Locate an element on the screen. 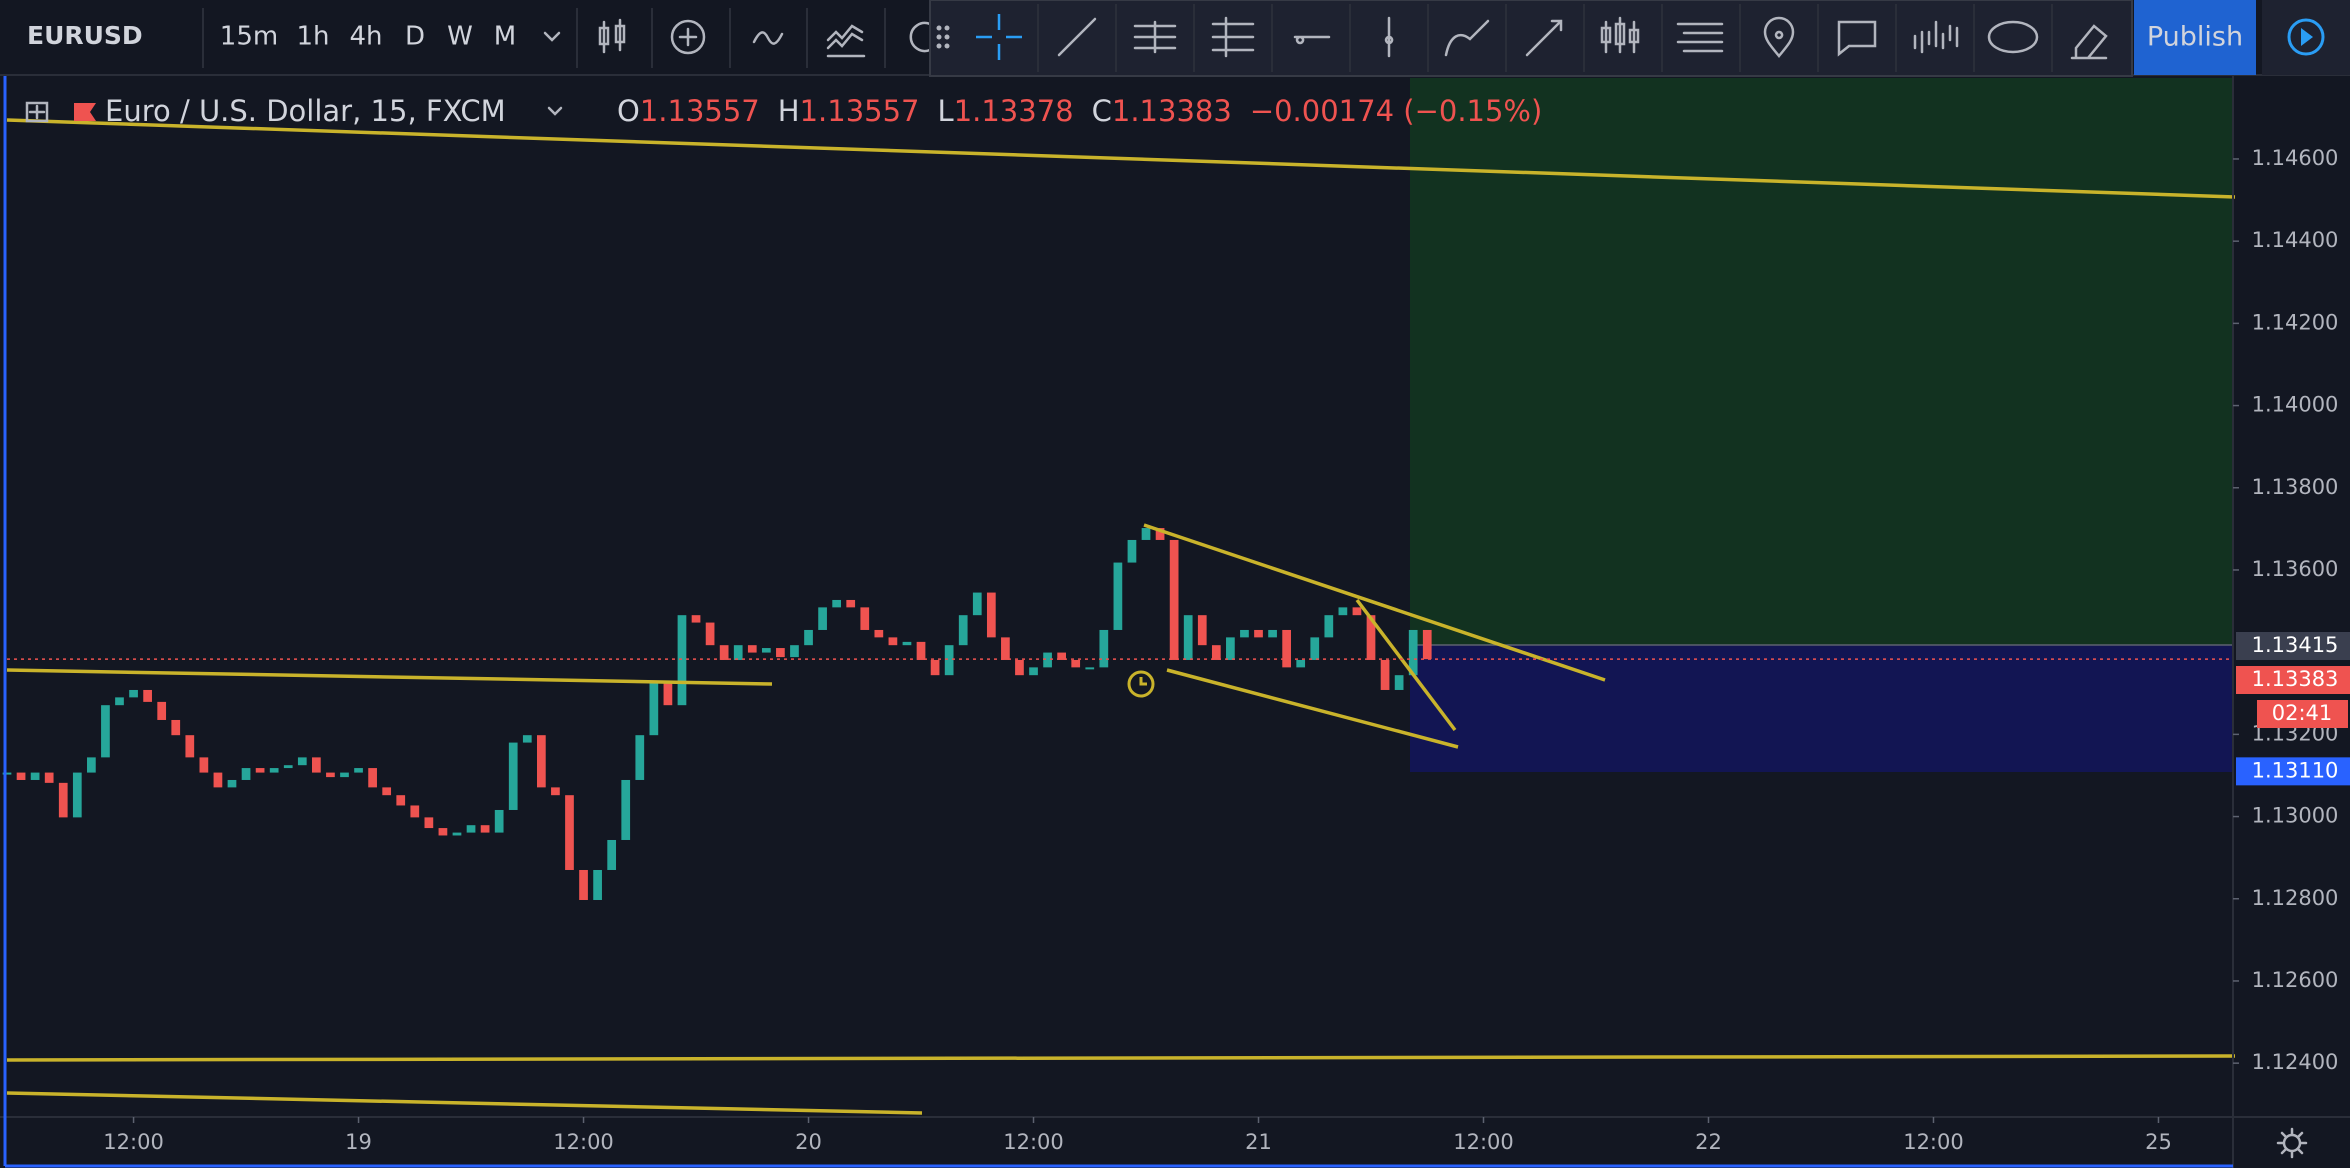 Image resolution: width=2350 pixels, height=1168 pixels. x-tick-label: 21 is located at coordinates (1258, 1142).